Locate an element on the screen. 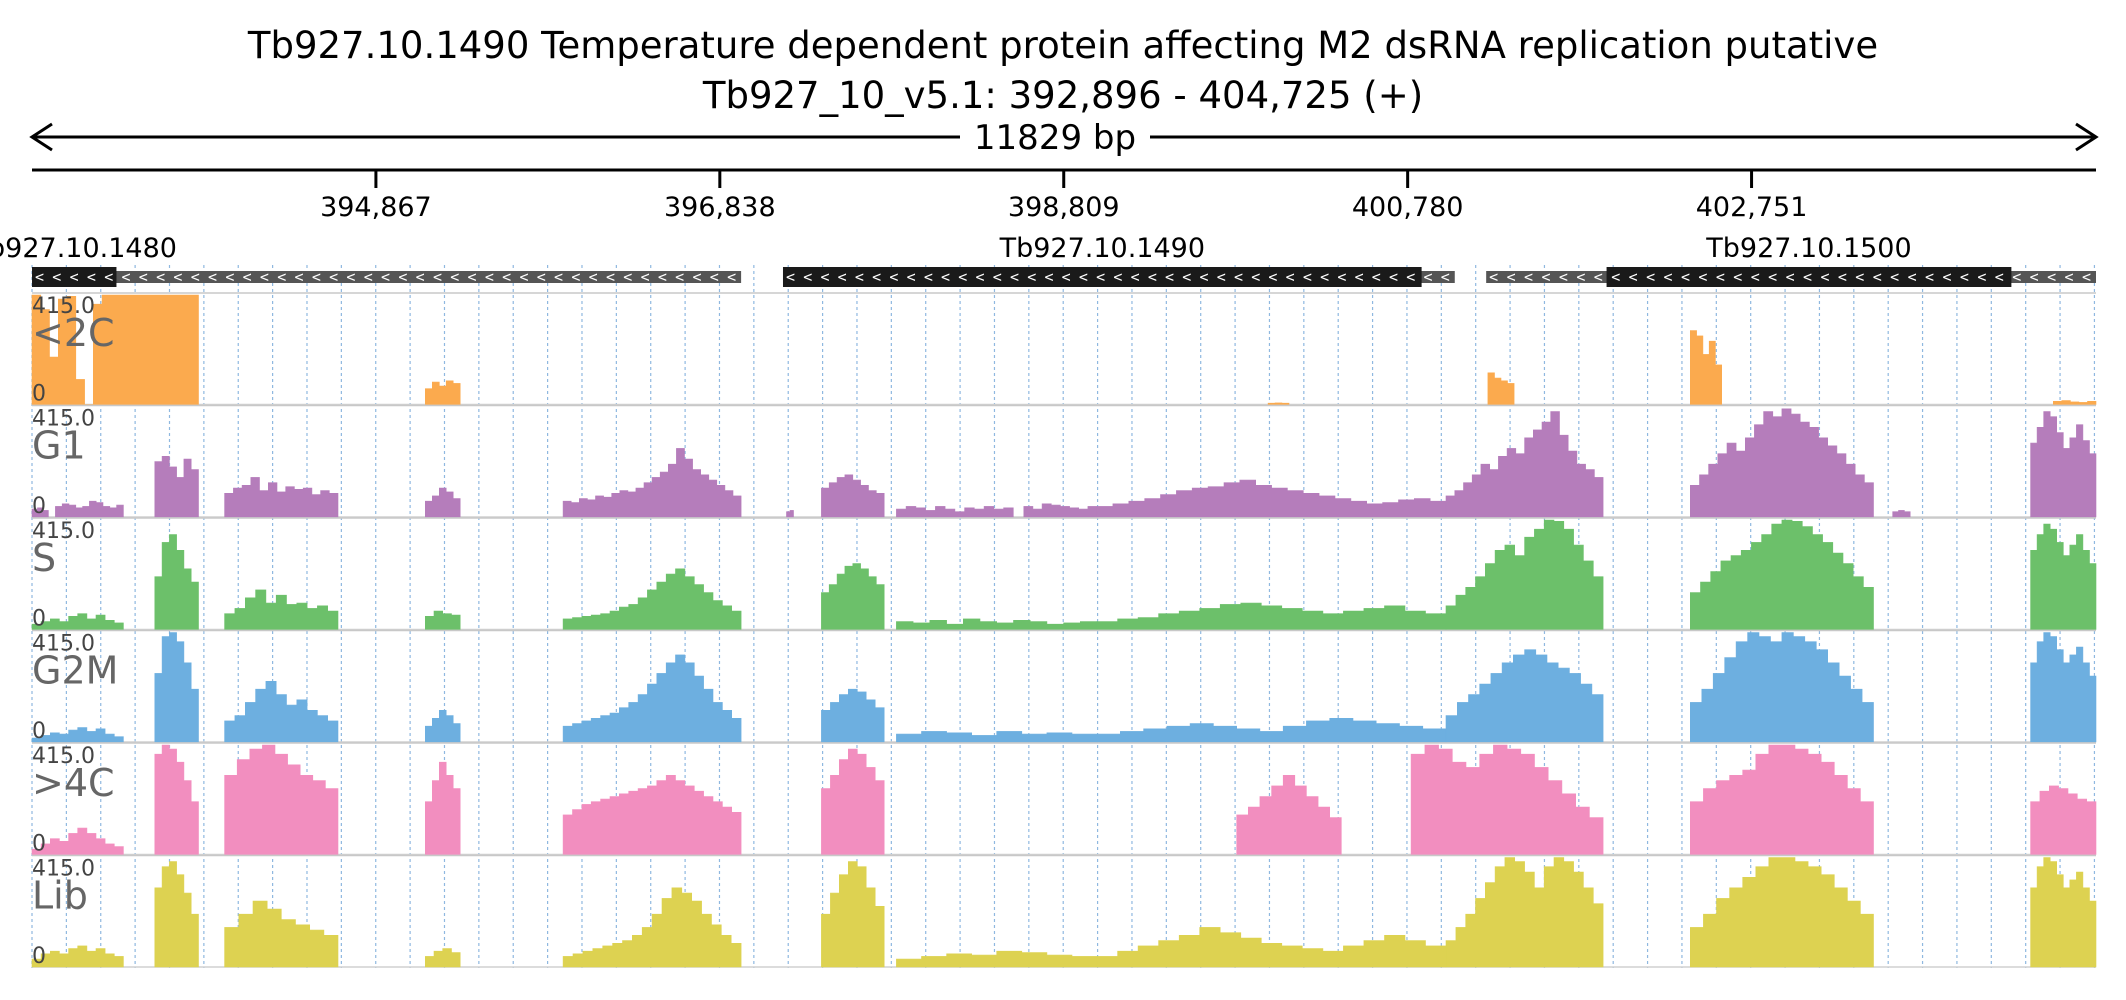 The image size is (2126, 1000). coverage-track: 415.0 0 Lib is located at coordinates (1064, 911).